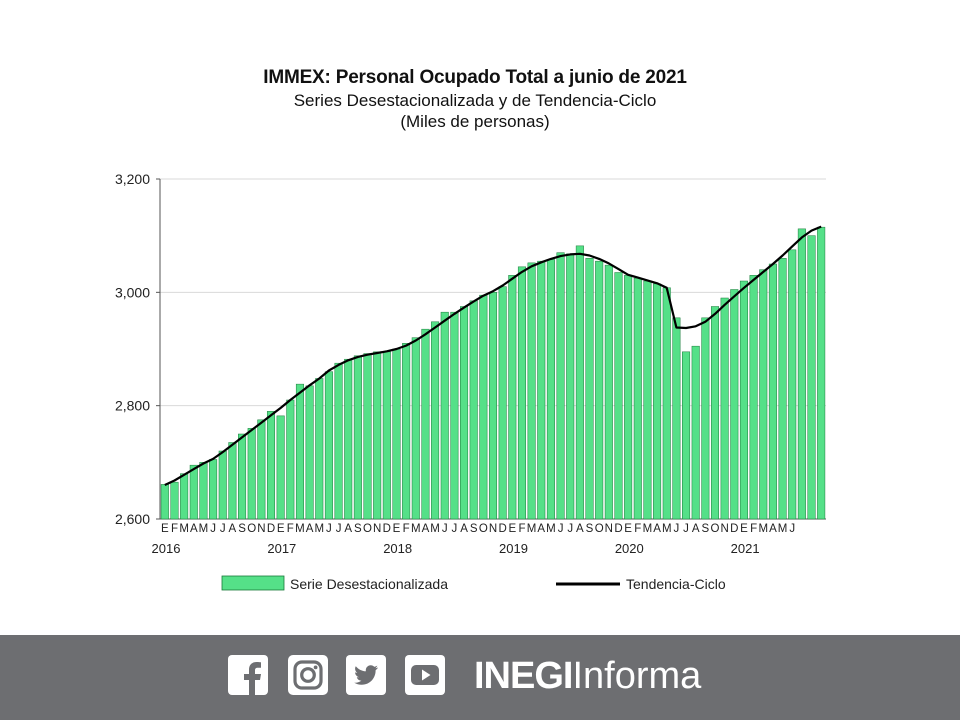  I want to click on x-year-label: 2017, so click(281, 548).